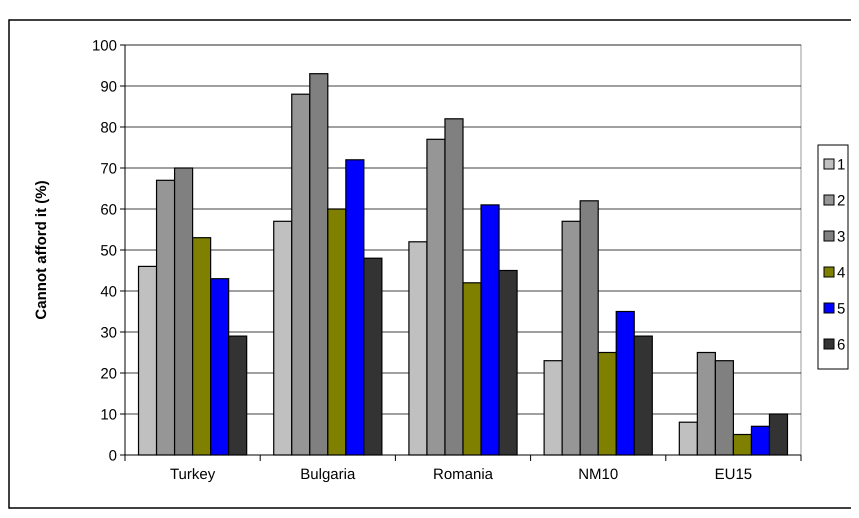  What do you see at coordinates (193, 474) in the screenshot?
I see `x-tick-label: Turkey` at bounding box center [193, 474].